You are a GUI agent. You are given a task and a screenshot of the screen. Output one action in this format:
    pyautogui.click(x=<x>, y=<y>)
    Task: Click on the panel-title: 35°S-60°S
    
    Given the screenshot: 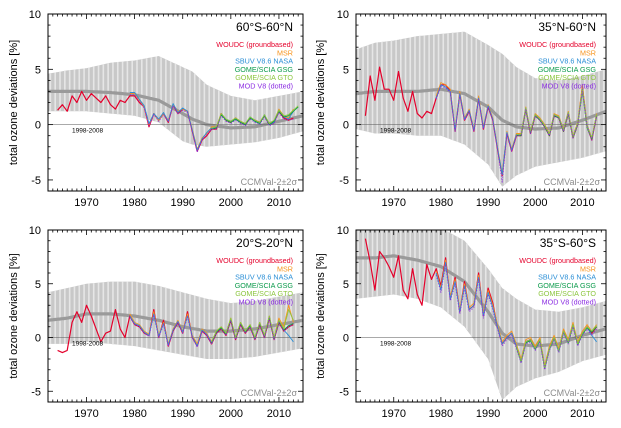 What is the action you would take?
    pyautogui.click(x=568, y=243)
    